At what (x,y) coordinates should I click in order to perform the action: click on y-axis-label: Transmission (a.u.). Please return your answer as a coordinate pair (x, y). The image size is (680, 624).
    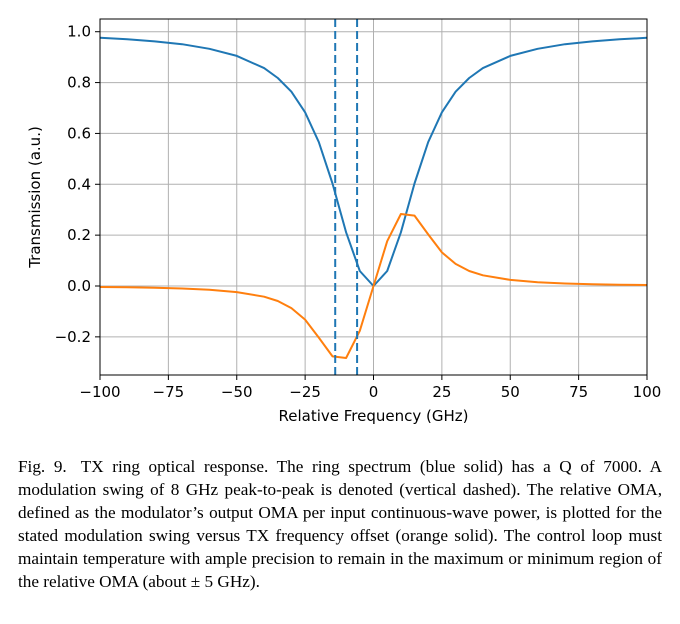
    Looking at the image, I should click on (35, 197).